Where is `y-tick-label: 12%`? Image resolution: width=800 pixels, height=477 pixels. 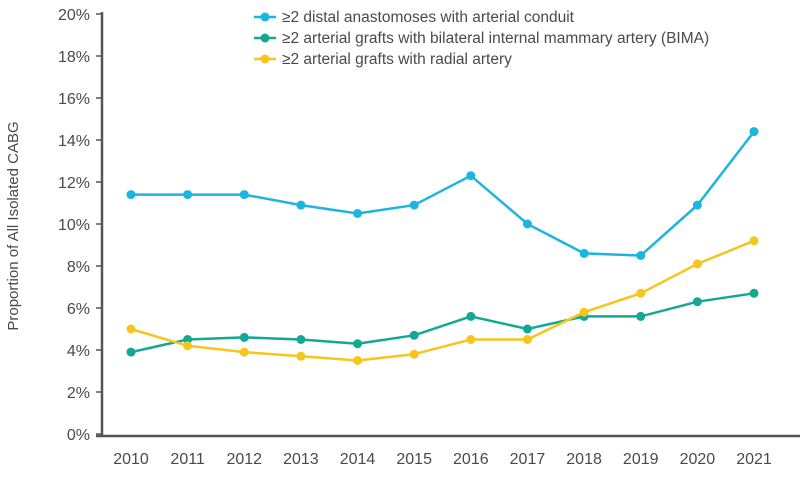
y-tick-label: 12% is located at coordinates (74, 183).